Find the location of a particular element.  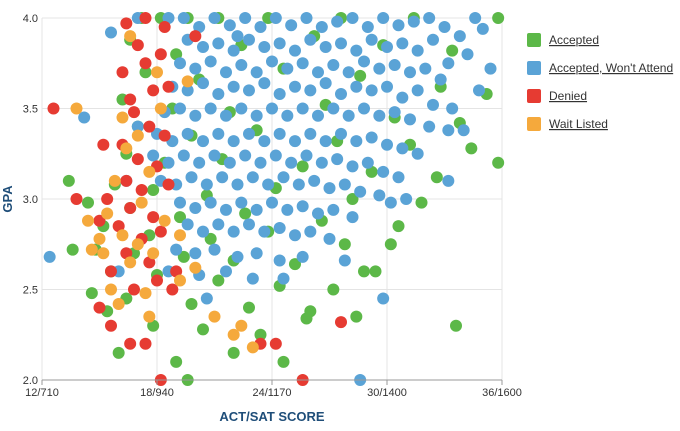

legend-label: Denied is located at coordinates (568, 96).